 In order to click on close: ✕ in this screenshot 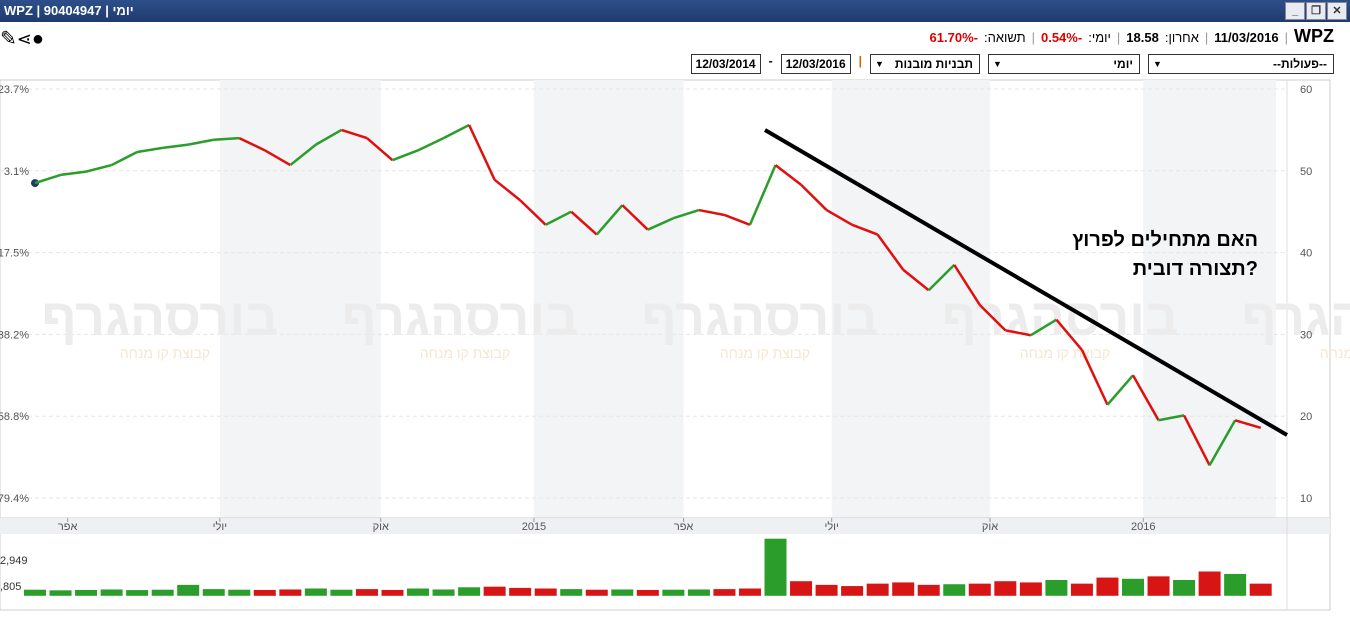, I will do `click(1337, 11)`.